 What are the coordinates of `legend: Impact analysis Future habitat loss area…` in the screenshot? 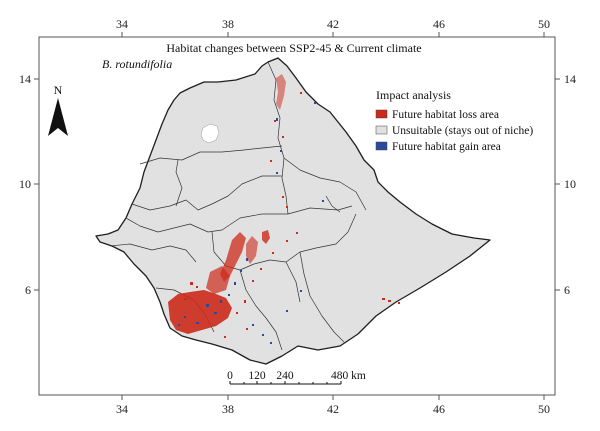 It's located at (454, 120).